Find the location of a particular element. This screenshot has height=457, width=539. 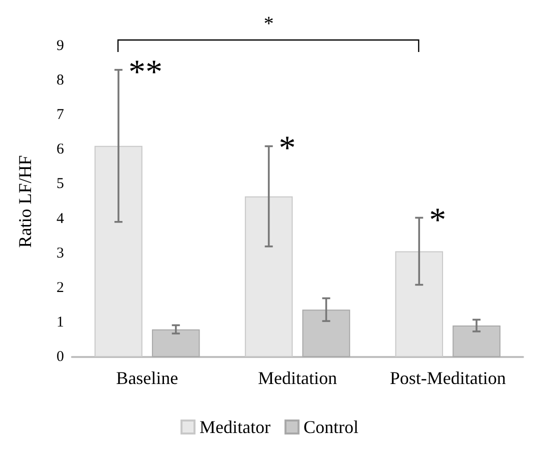

y-tick-label: 8 is located at coordinates (60, 80).